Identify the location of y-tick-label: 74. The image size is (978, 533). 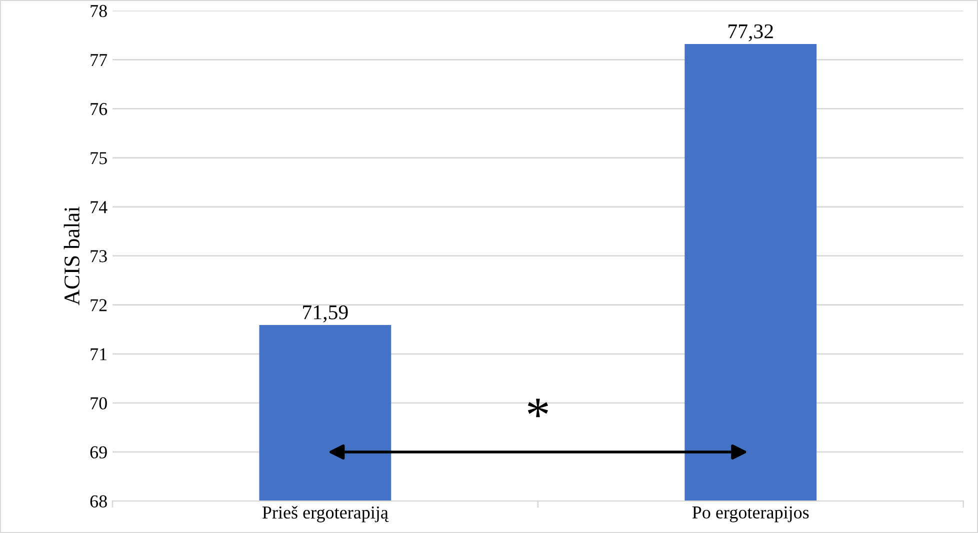
(99, 207).